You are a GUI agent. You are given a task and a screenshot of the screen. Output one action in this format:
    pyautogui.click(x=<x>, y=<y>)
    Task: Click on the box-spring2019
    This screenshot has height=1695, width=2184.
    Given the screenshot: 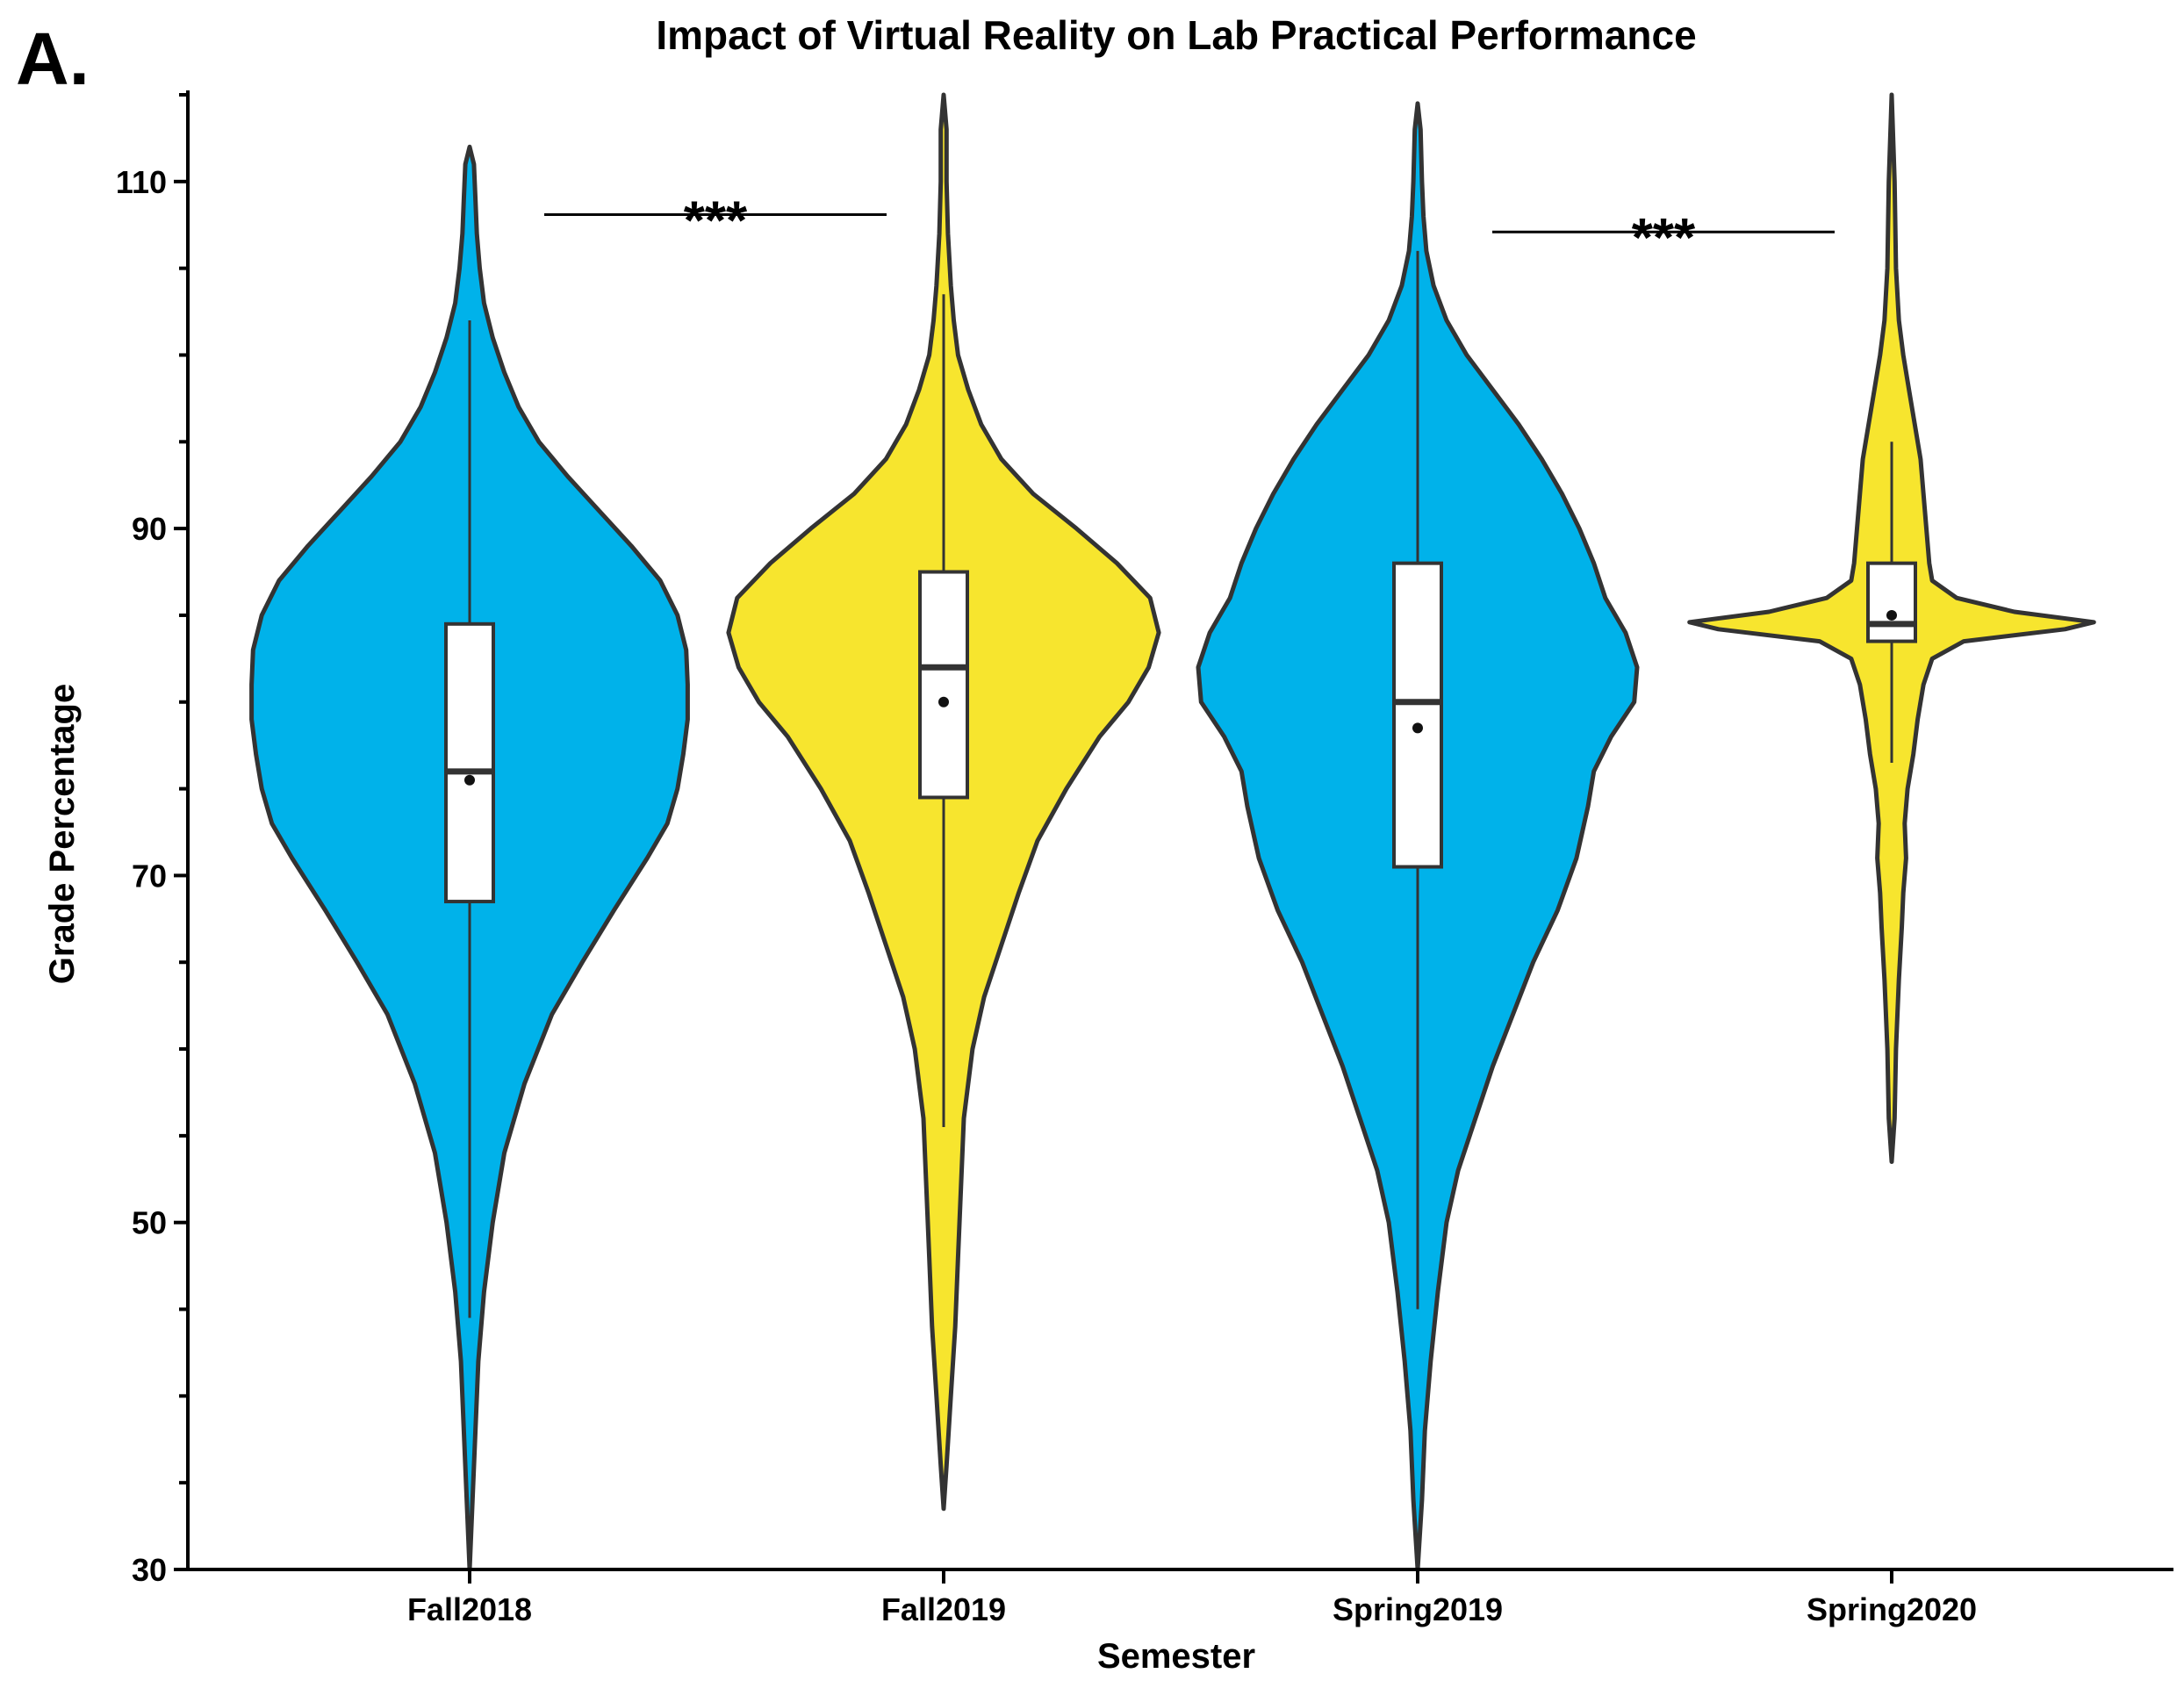 What is the action you would take?
    pyautogui.click(x=1417, y=715)
    